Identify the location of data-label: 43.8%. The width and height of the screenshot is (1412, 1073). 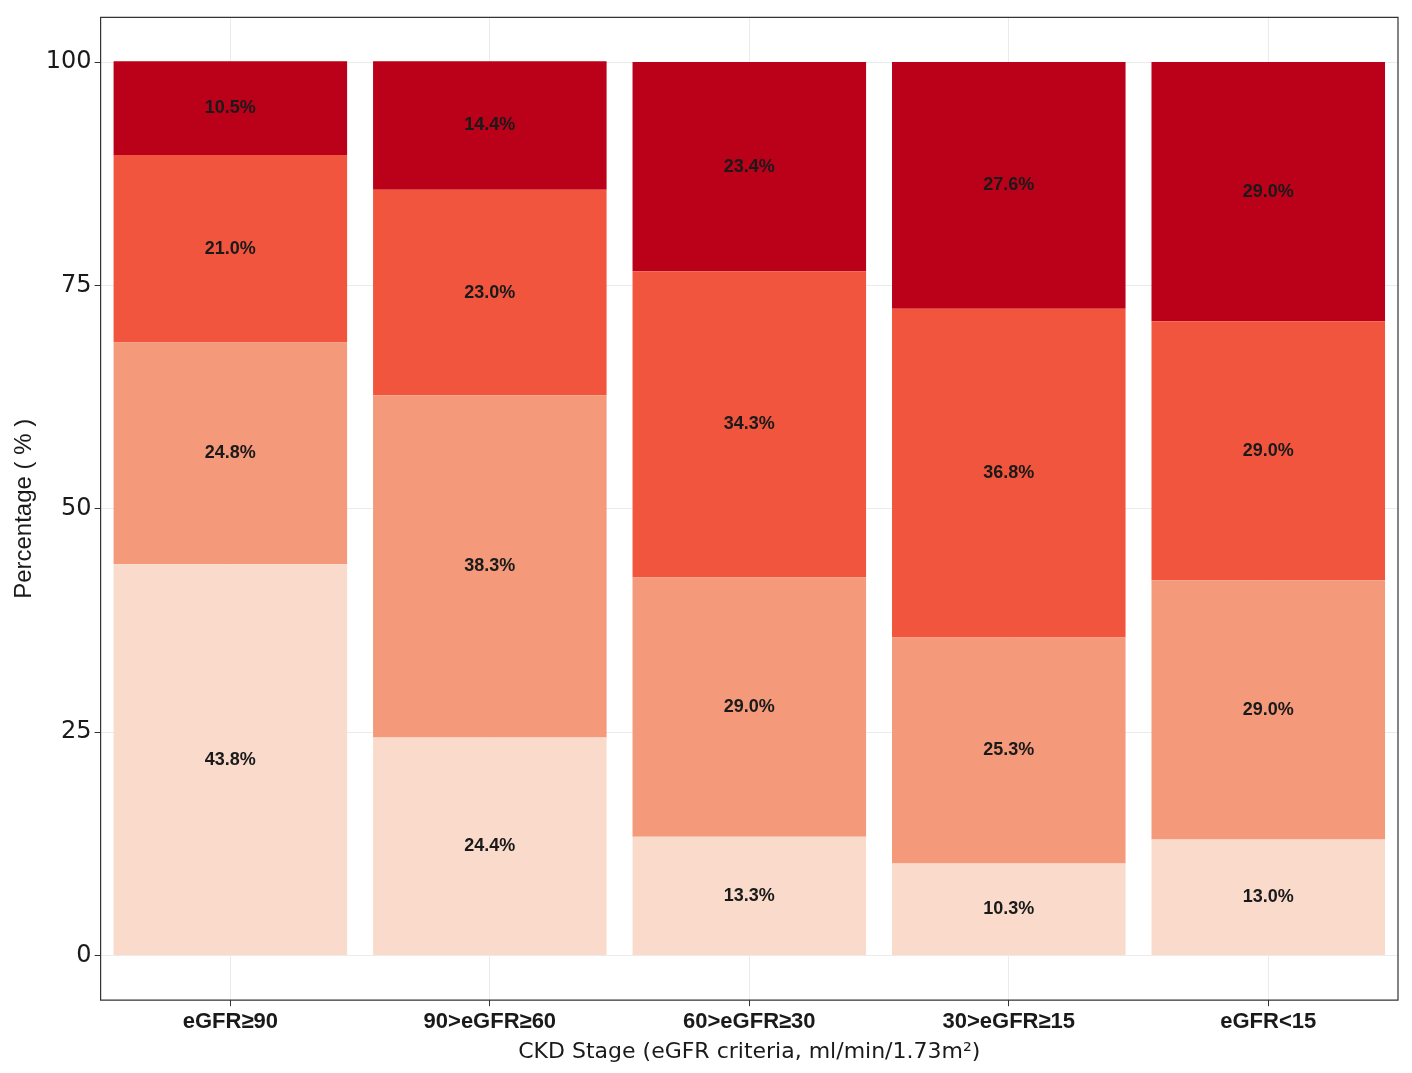
(230, 758).